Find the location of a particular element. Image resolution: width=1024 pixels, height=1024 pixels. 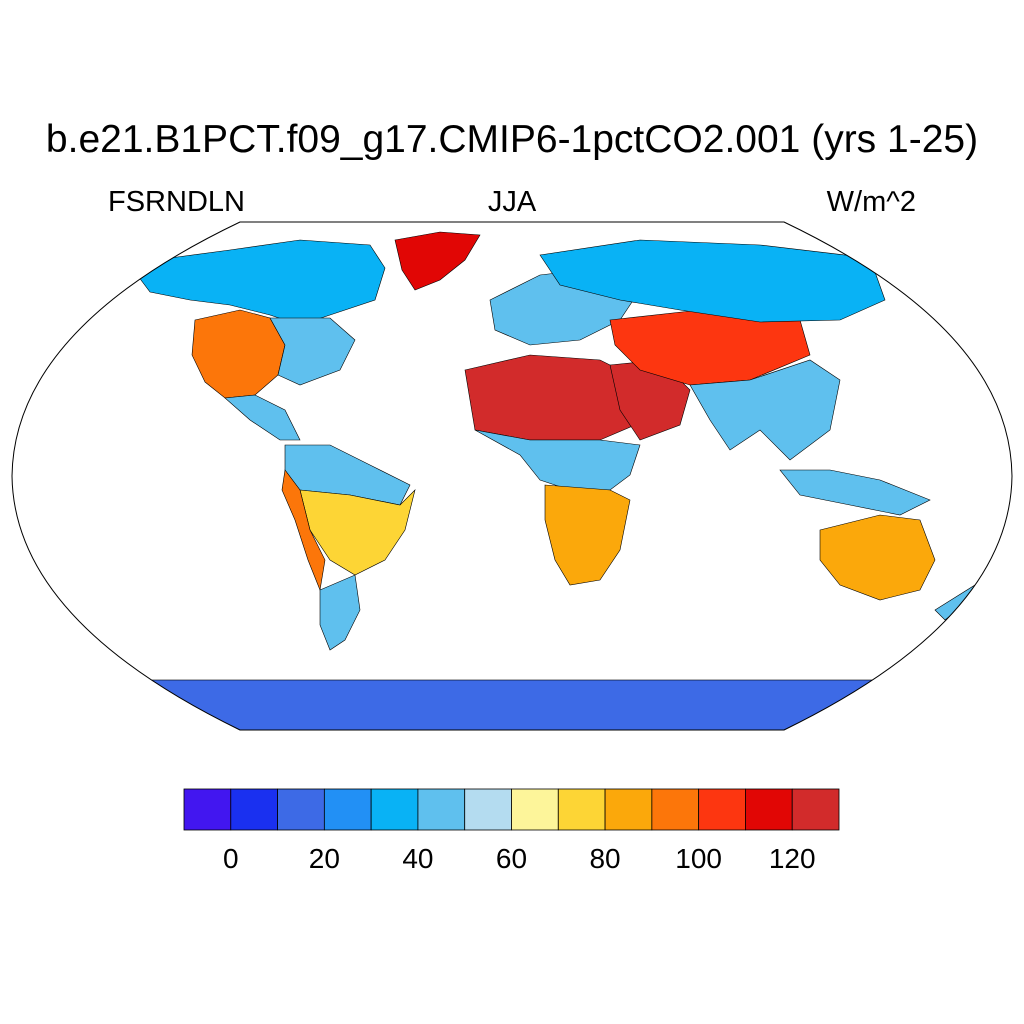

variable-label: FSRNDLN is located at coordinates (176, 202).